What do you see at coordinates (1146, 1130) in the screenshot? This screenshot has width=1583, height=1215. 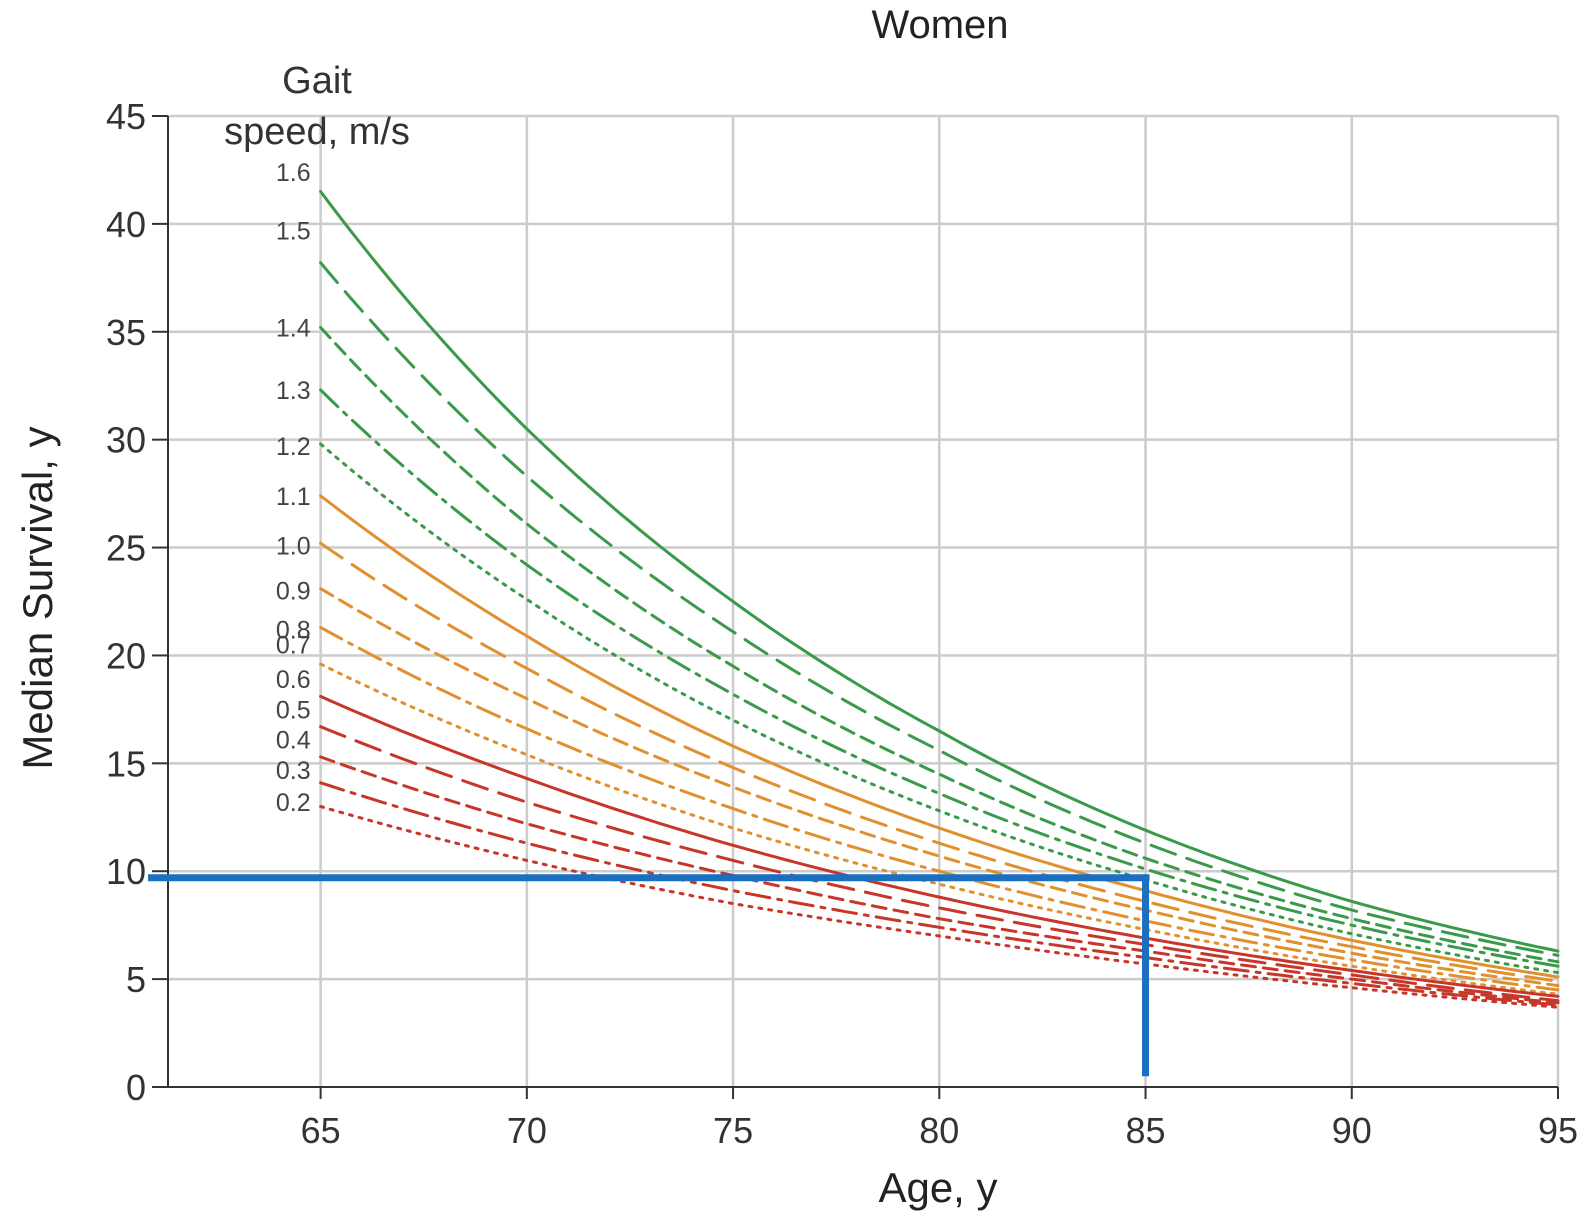 I see `x-tick-label-85: 85` at bounding box center [1146, 1130].